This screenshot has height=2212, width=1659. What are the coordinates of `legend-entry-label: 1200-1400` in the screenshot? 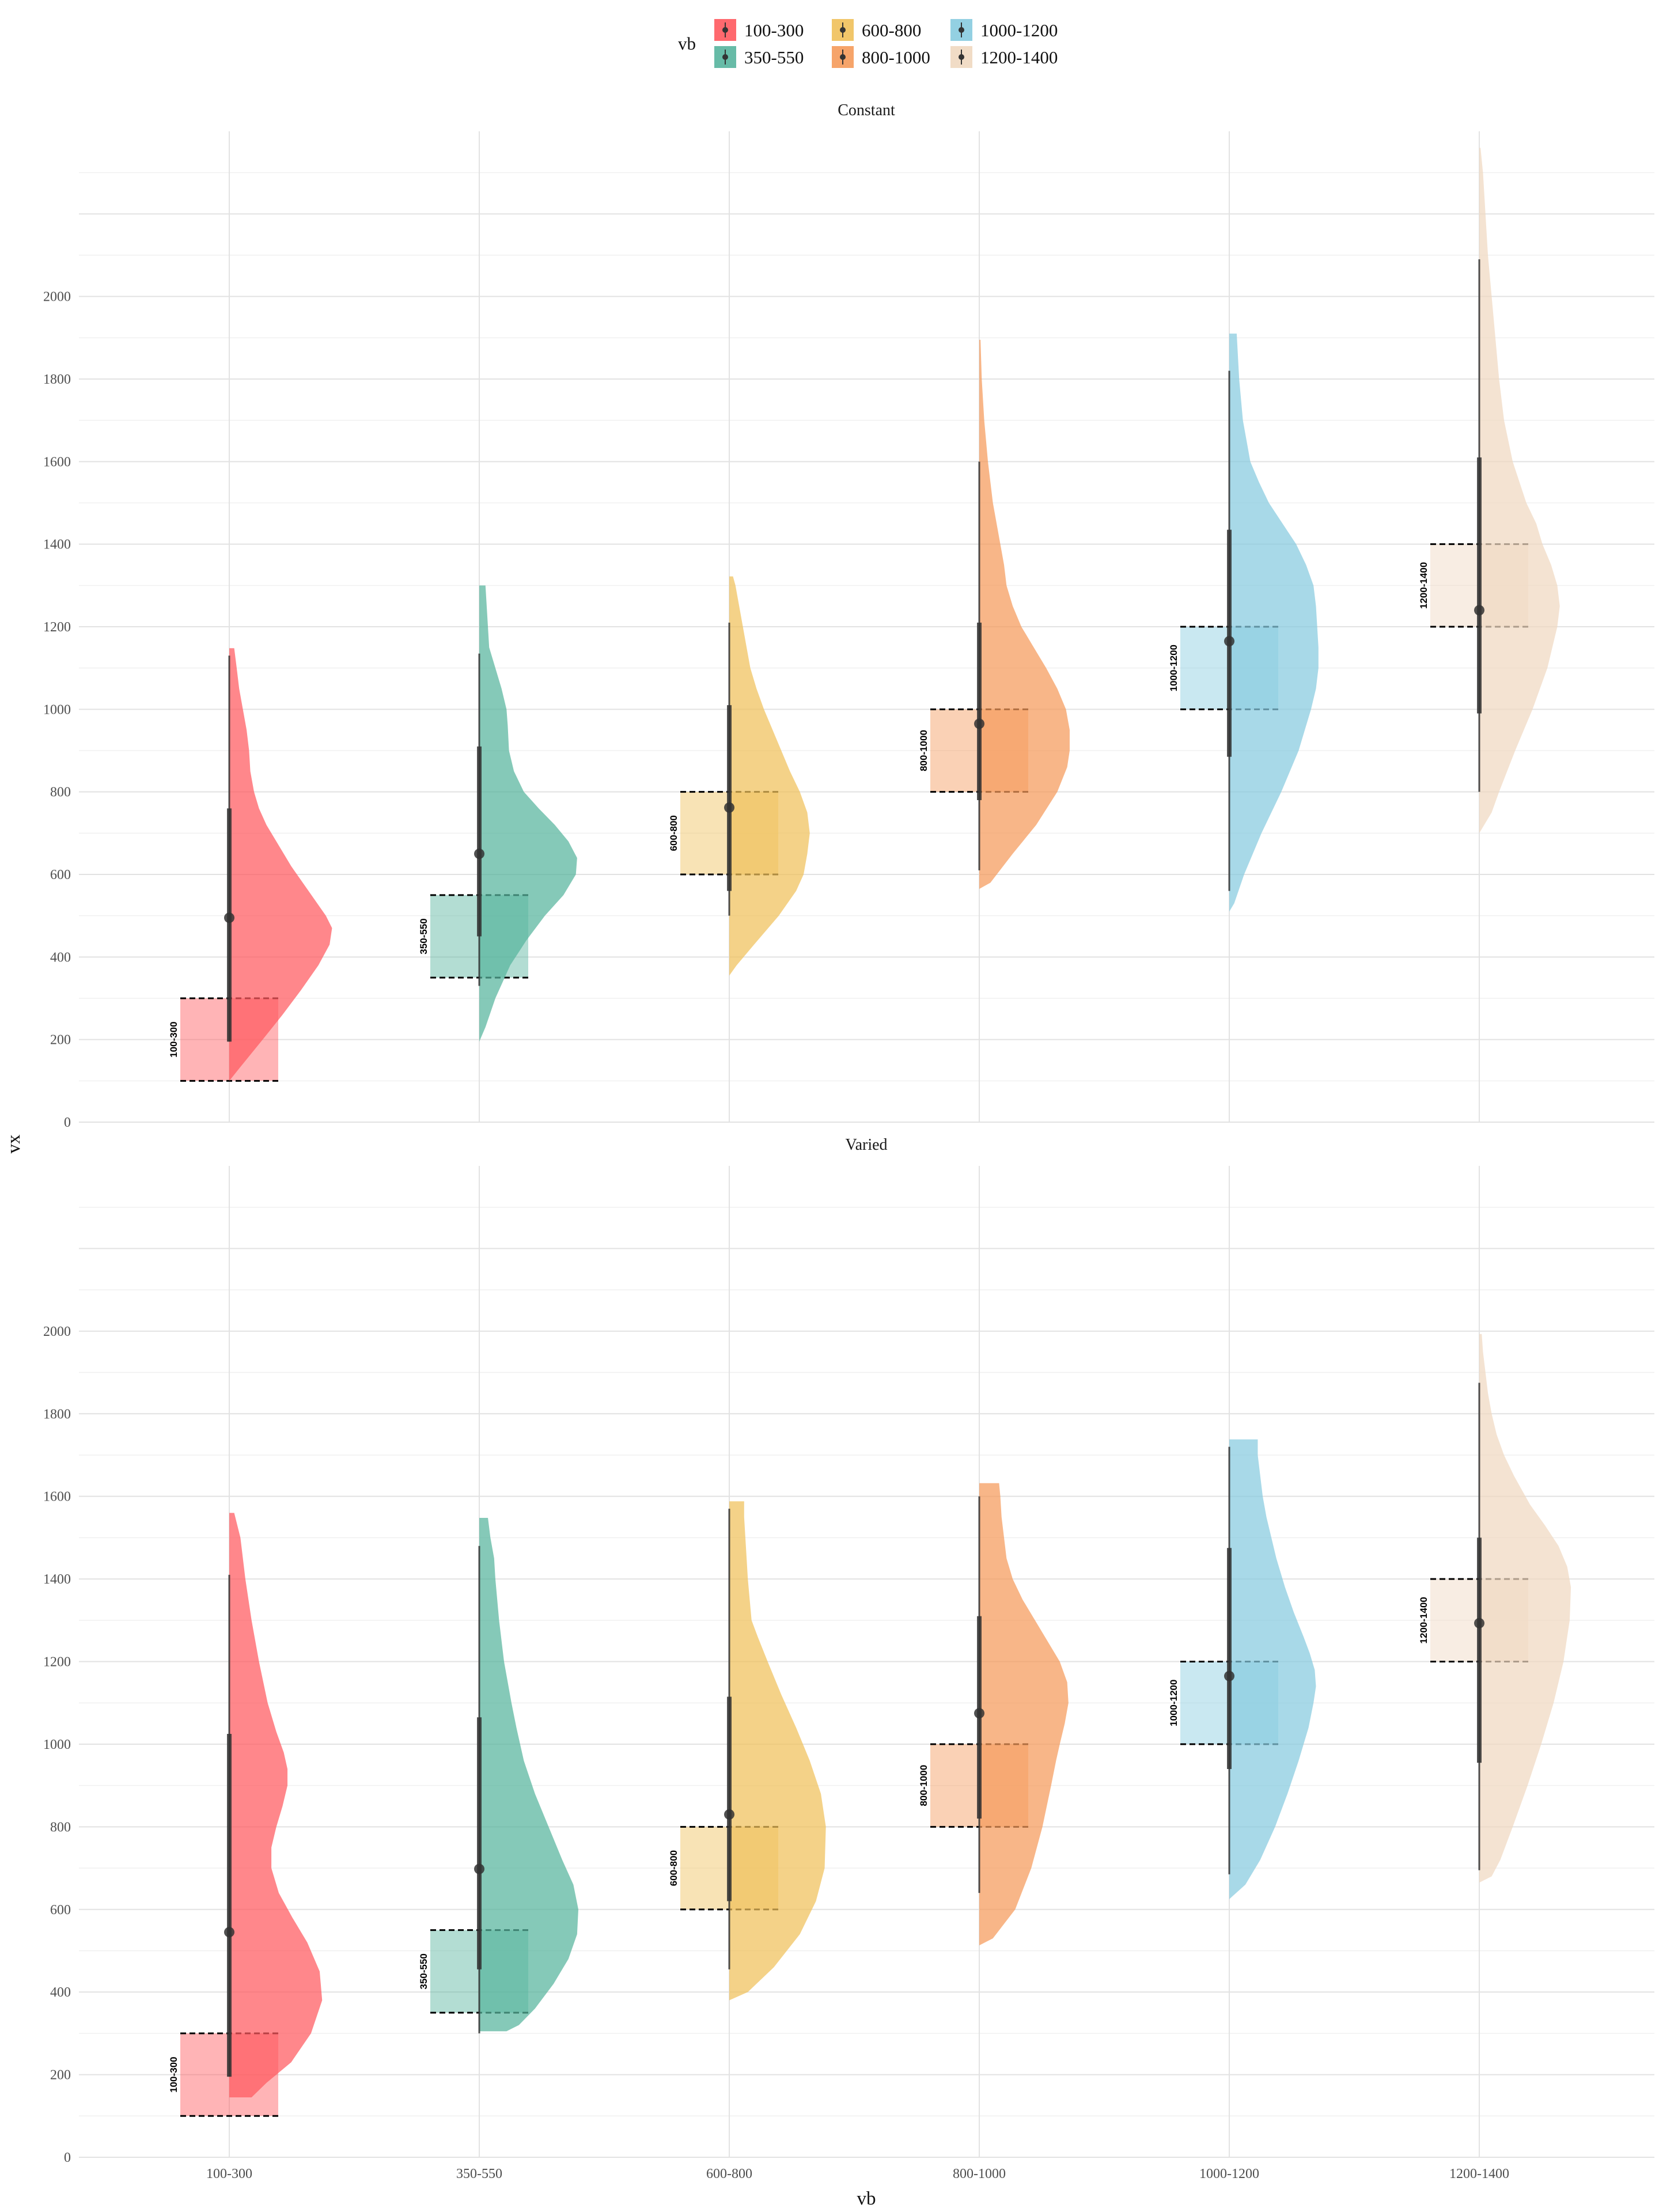 It's located at (1019, 57).